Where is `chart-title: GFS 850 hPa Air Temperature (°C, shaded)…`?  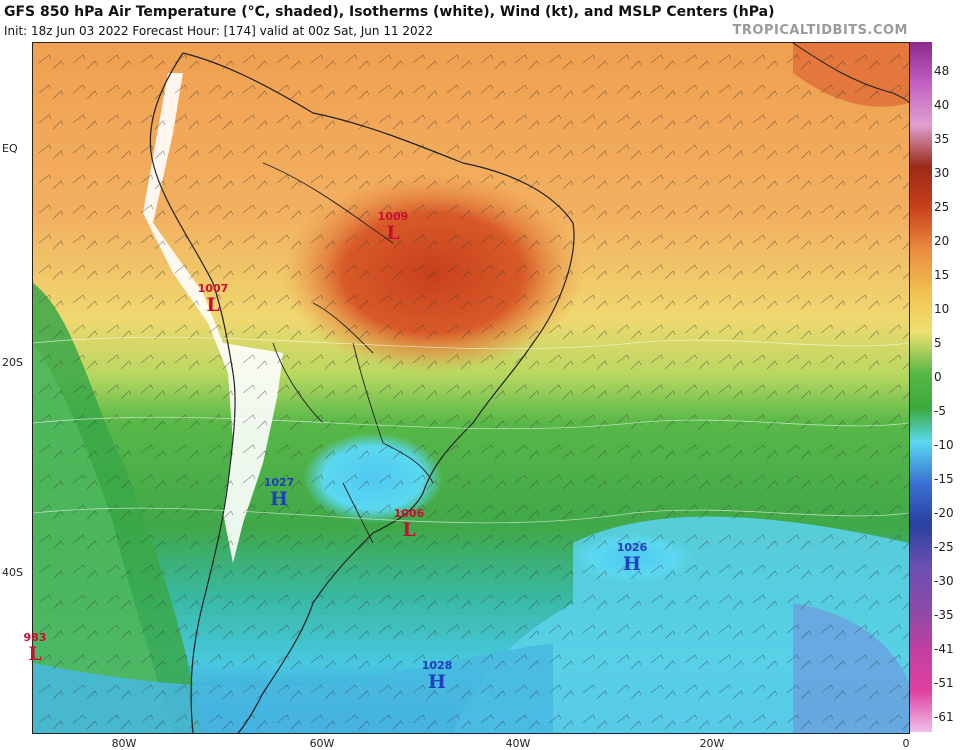 chart-title: GFS 850 hPa Air Temperature (°C, shaded)… is located at coordinates (389, 12).